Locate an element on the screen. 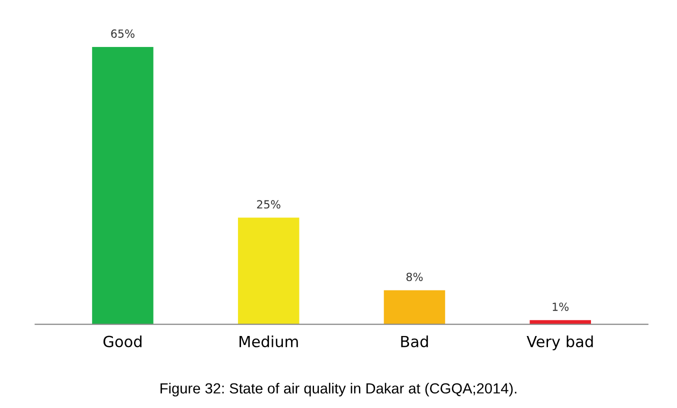  x-tick-label: Good is located at coordinates (122, 341).